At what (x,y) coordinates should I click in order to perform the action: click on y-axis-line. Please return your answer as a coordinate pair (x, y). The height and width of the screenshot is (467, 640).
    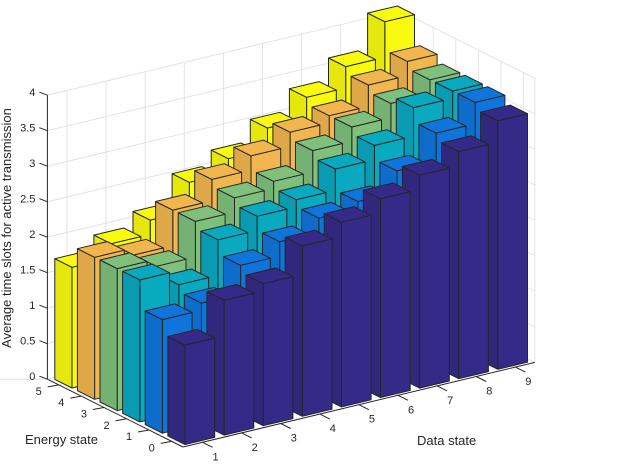
    Looking at the image, I should click on (115, 413).